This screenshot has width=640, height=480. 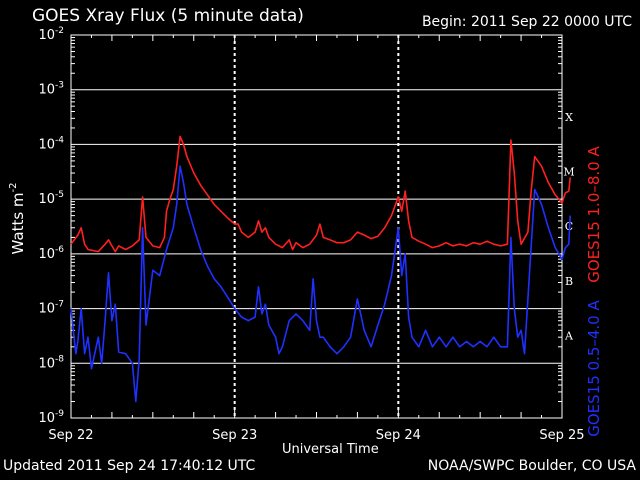 I want to click on credit-text: NOAA/SWPC Boulder, CO USA, so click(x=531, y=466).